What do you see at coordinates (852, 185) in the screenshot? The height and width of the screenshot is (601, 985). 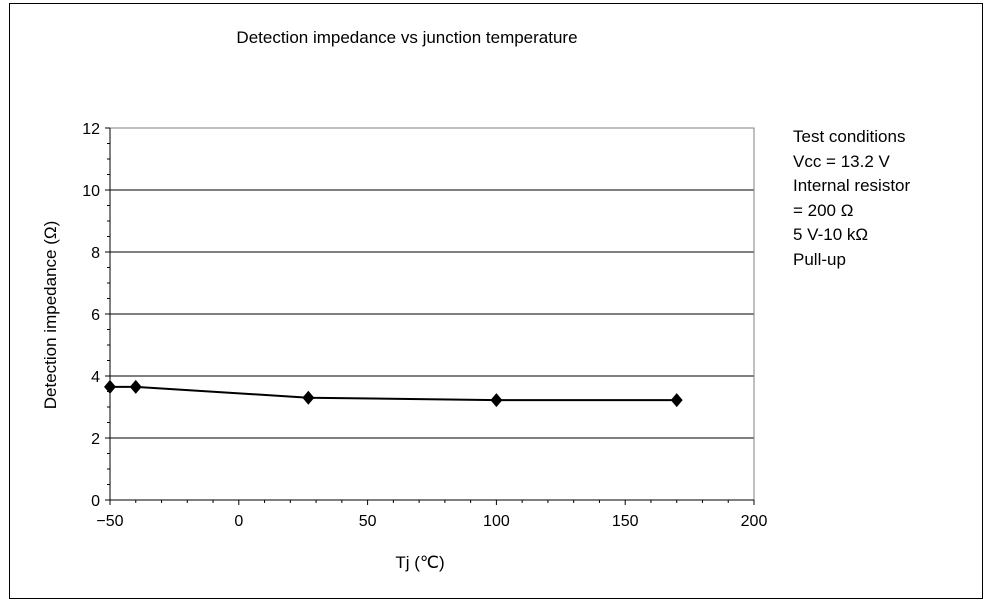 I see `note-line: Internal resistor` at bounding box center [852, 185].